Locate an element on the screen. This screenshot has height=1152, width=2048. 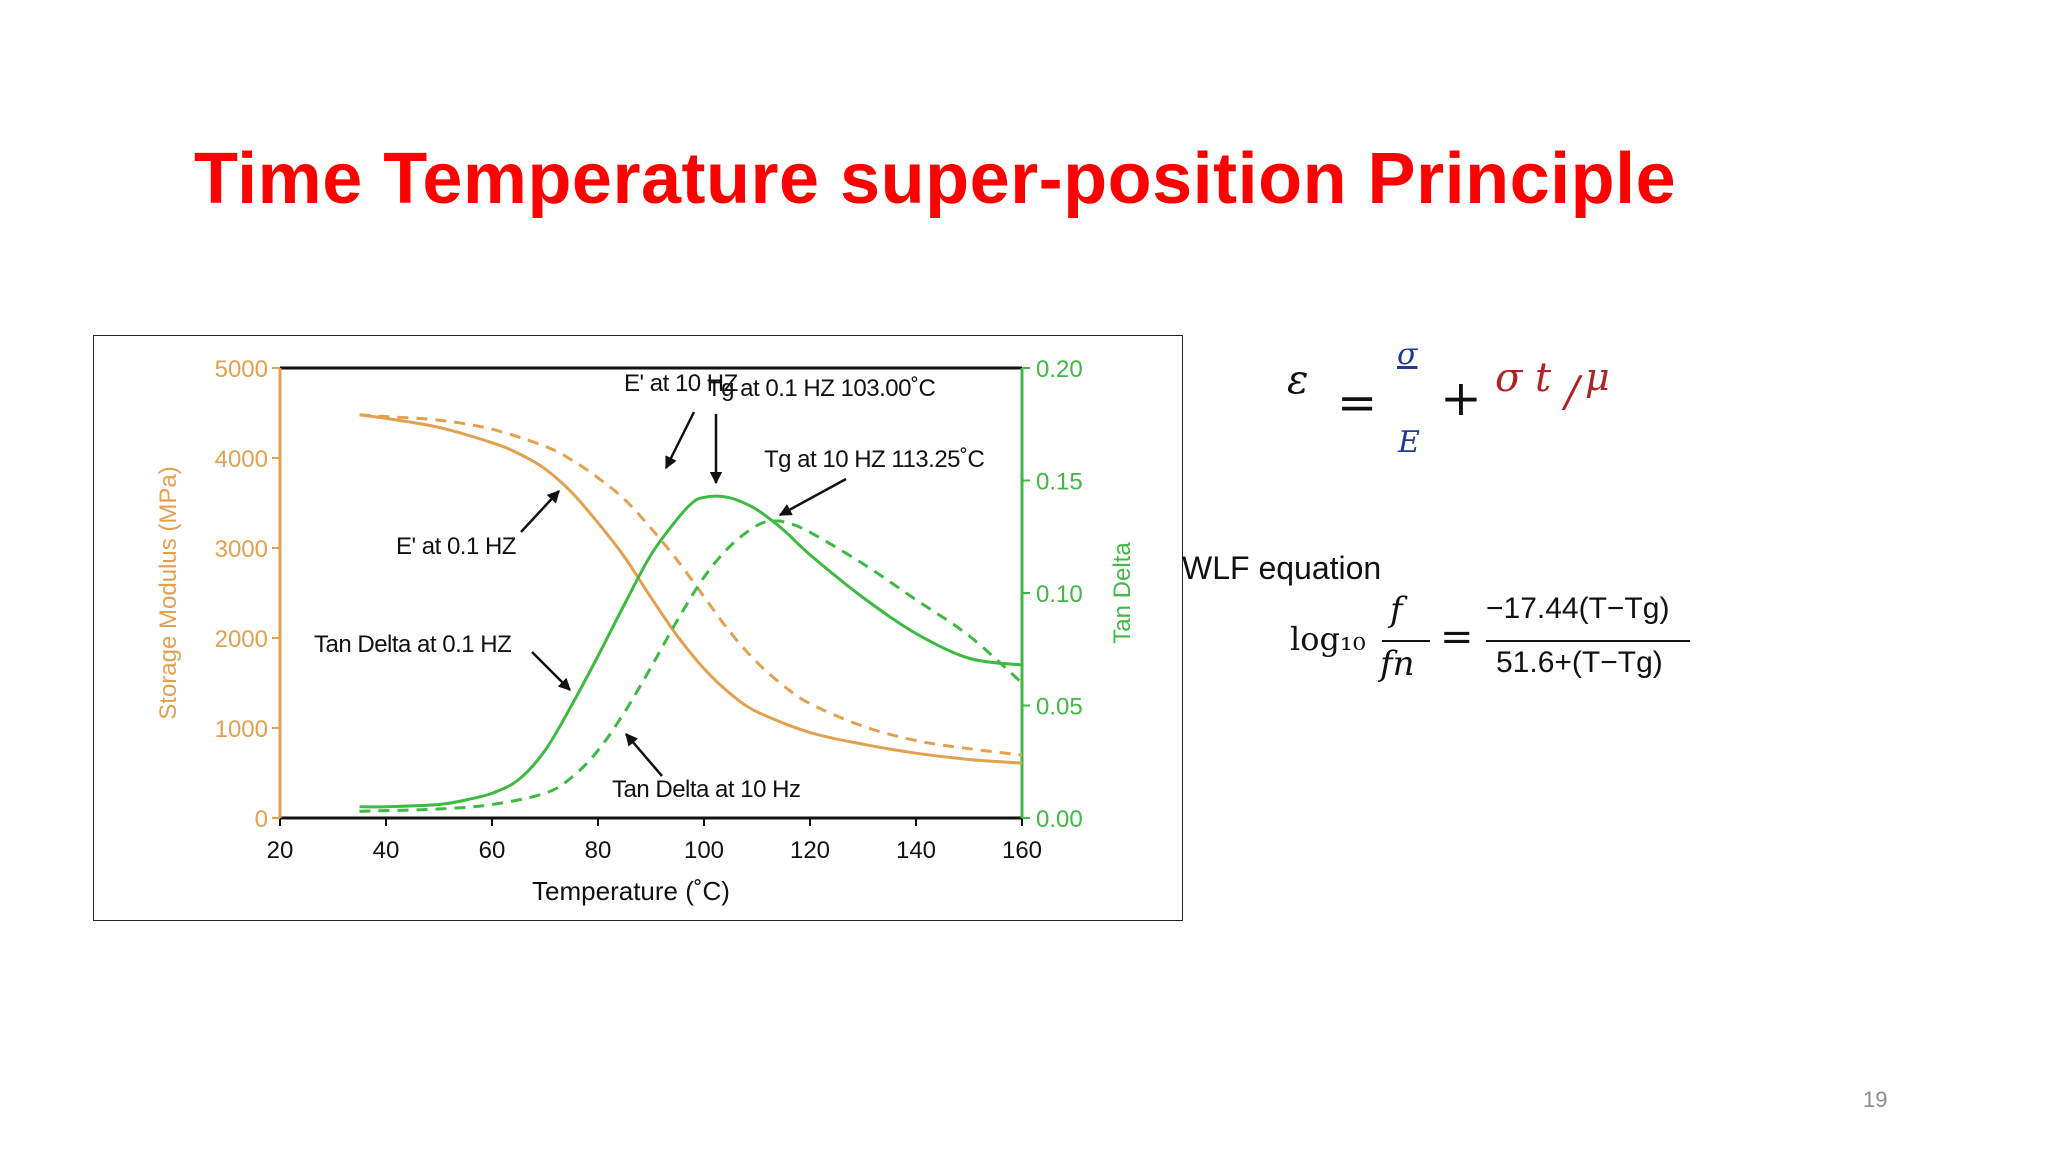
page-number: 19 is located at coordinates (1875, 1099).